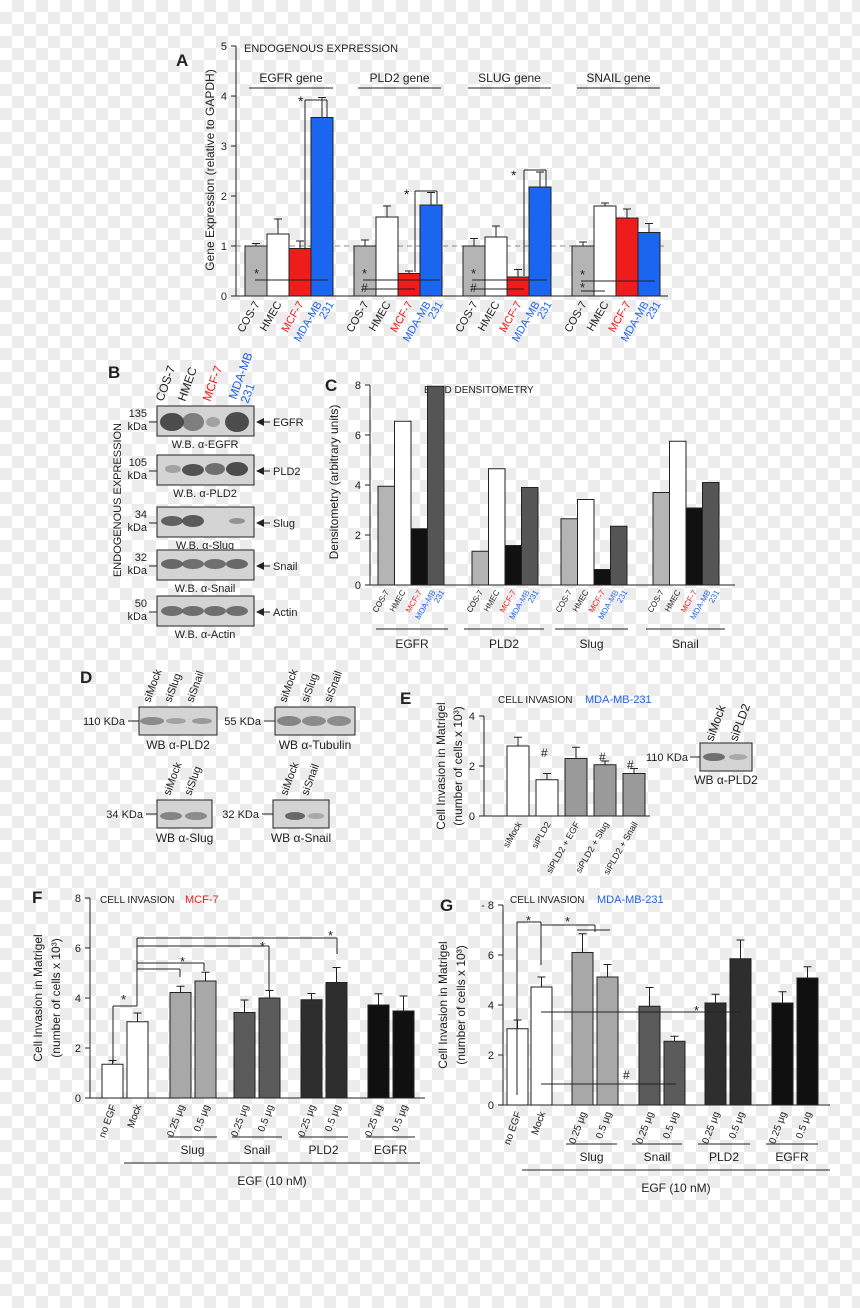  Describe the element at coordinates (202, 900) in the screenshot. I see `cell-line-label: MCF-7` at that location.